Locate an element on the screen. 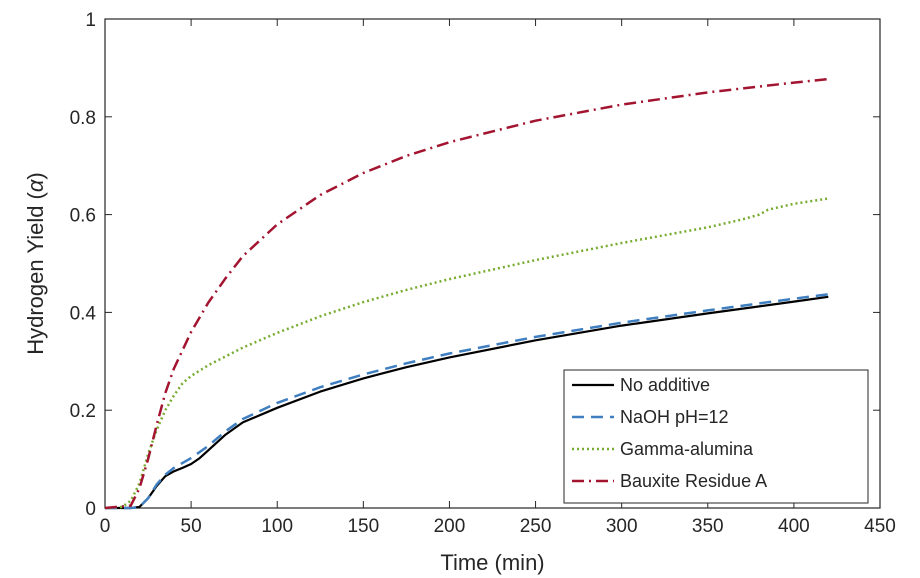  x-tick-label: 50 is located at coordinates (191, 526).